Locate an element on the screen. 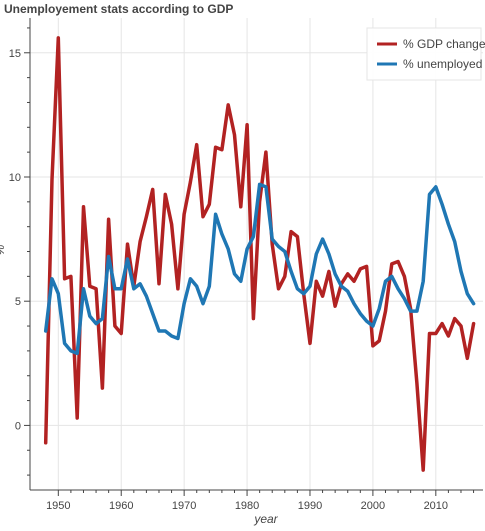 The height and width of the screenshot is (531, 485). legend-label-gdp: % GDP change is located at coordinates (444, 44).